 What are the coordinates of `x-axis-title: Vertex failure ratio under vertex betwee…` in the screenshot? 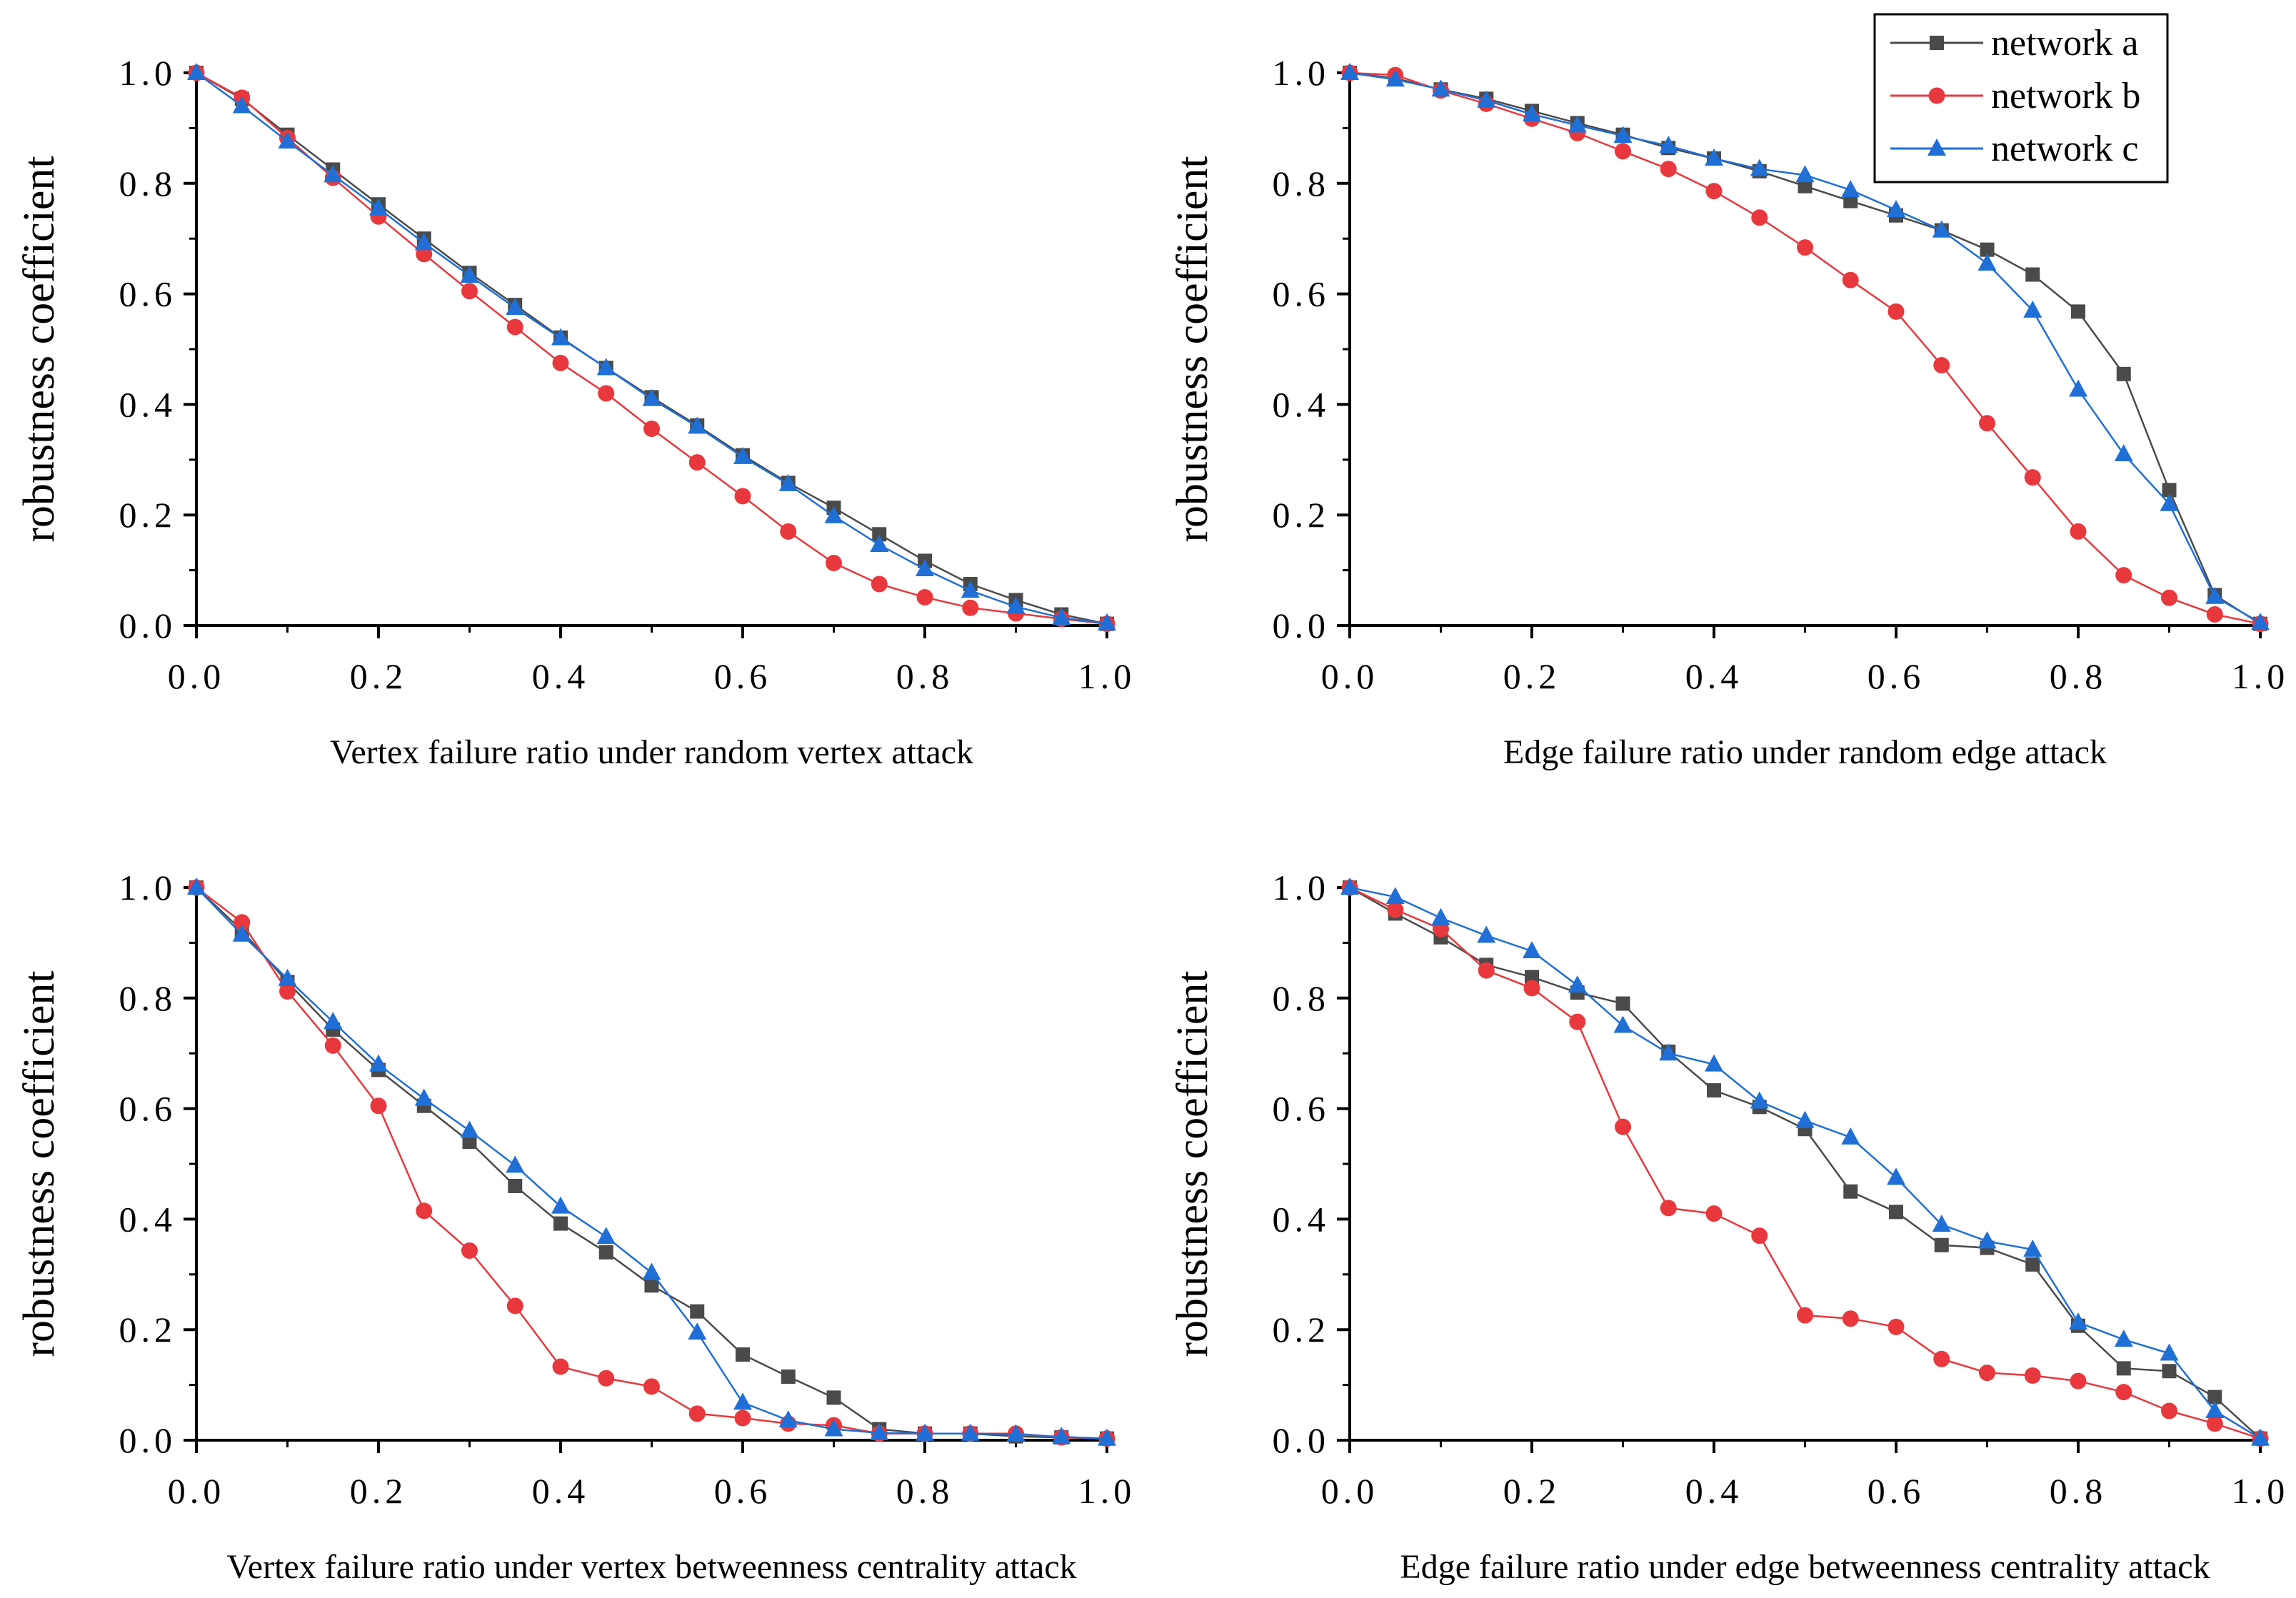 It's located at (651, 1567).